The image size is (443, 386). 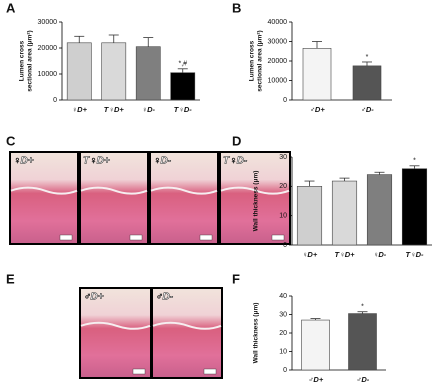 What do you see at coordinates (11, 7) in the screenshot?
I see `panel-label: A` at bounding box center [11, 7].